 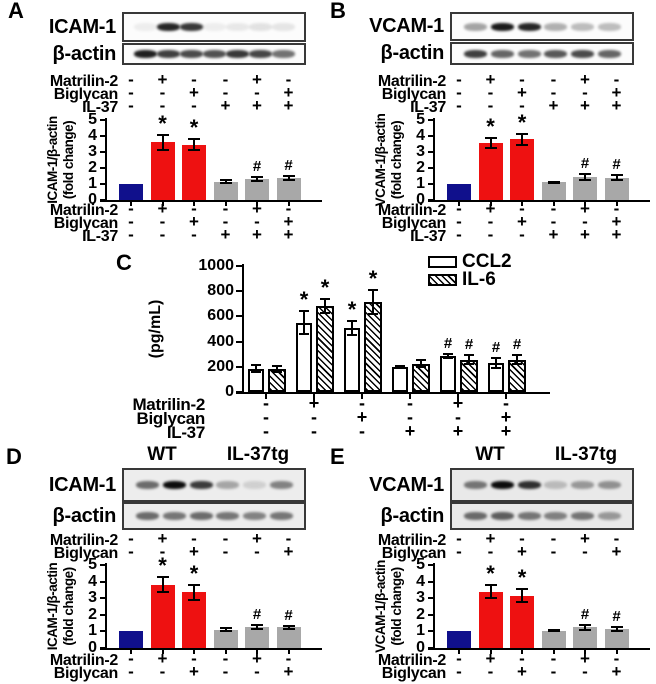 I want to click on chart-legend: CCL2 IL-6, so click(x=470, y=271).